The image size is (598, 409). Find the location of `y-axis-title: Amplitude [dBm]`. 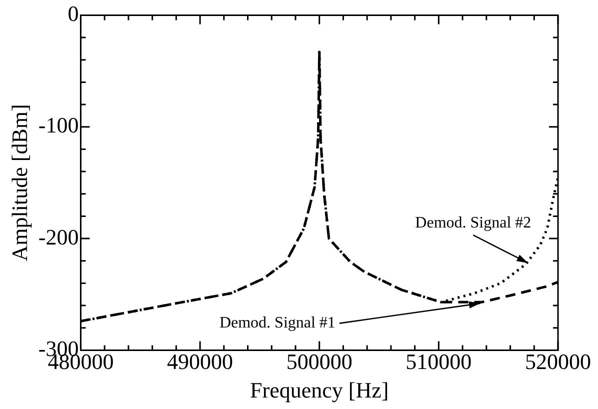

y-axis-title: Amplitude [dBm] is located at coordinates (19, 183).